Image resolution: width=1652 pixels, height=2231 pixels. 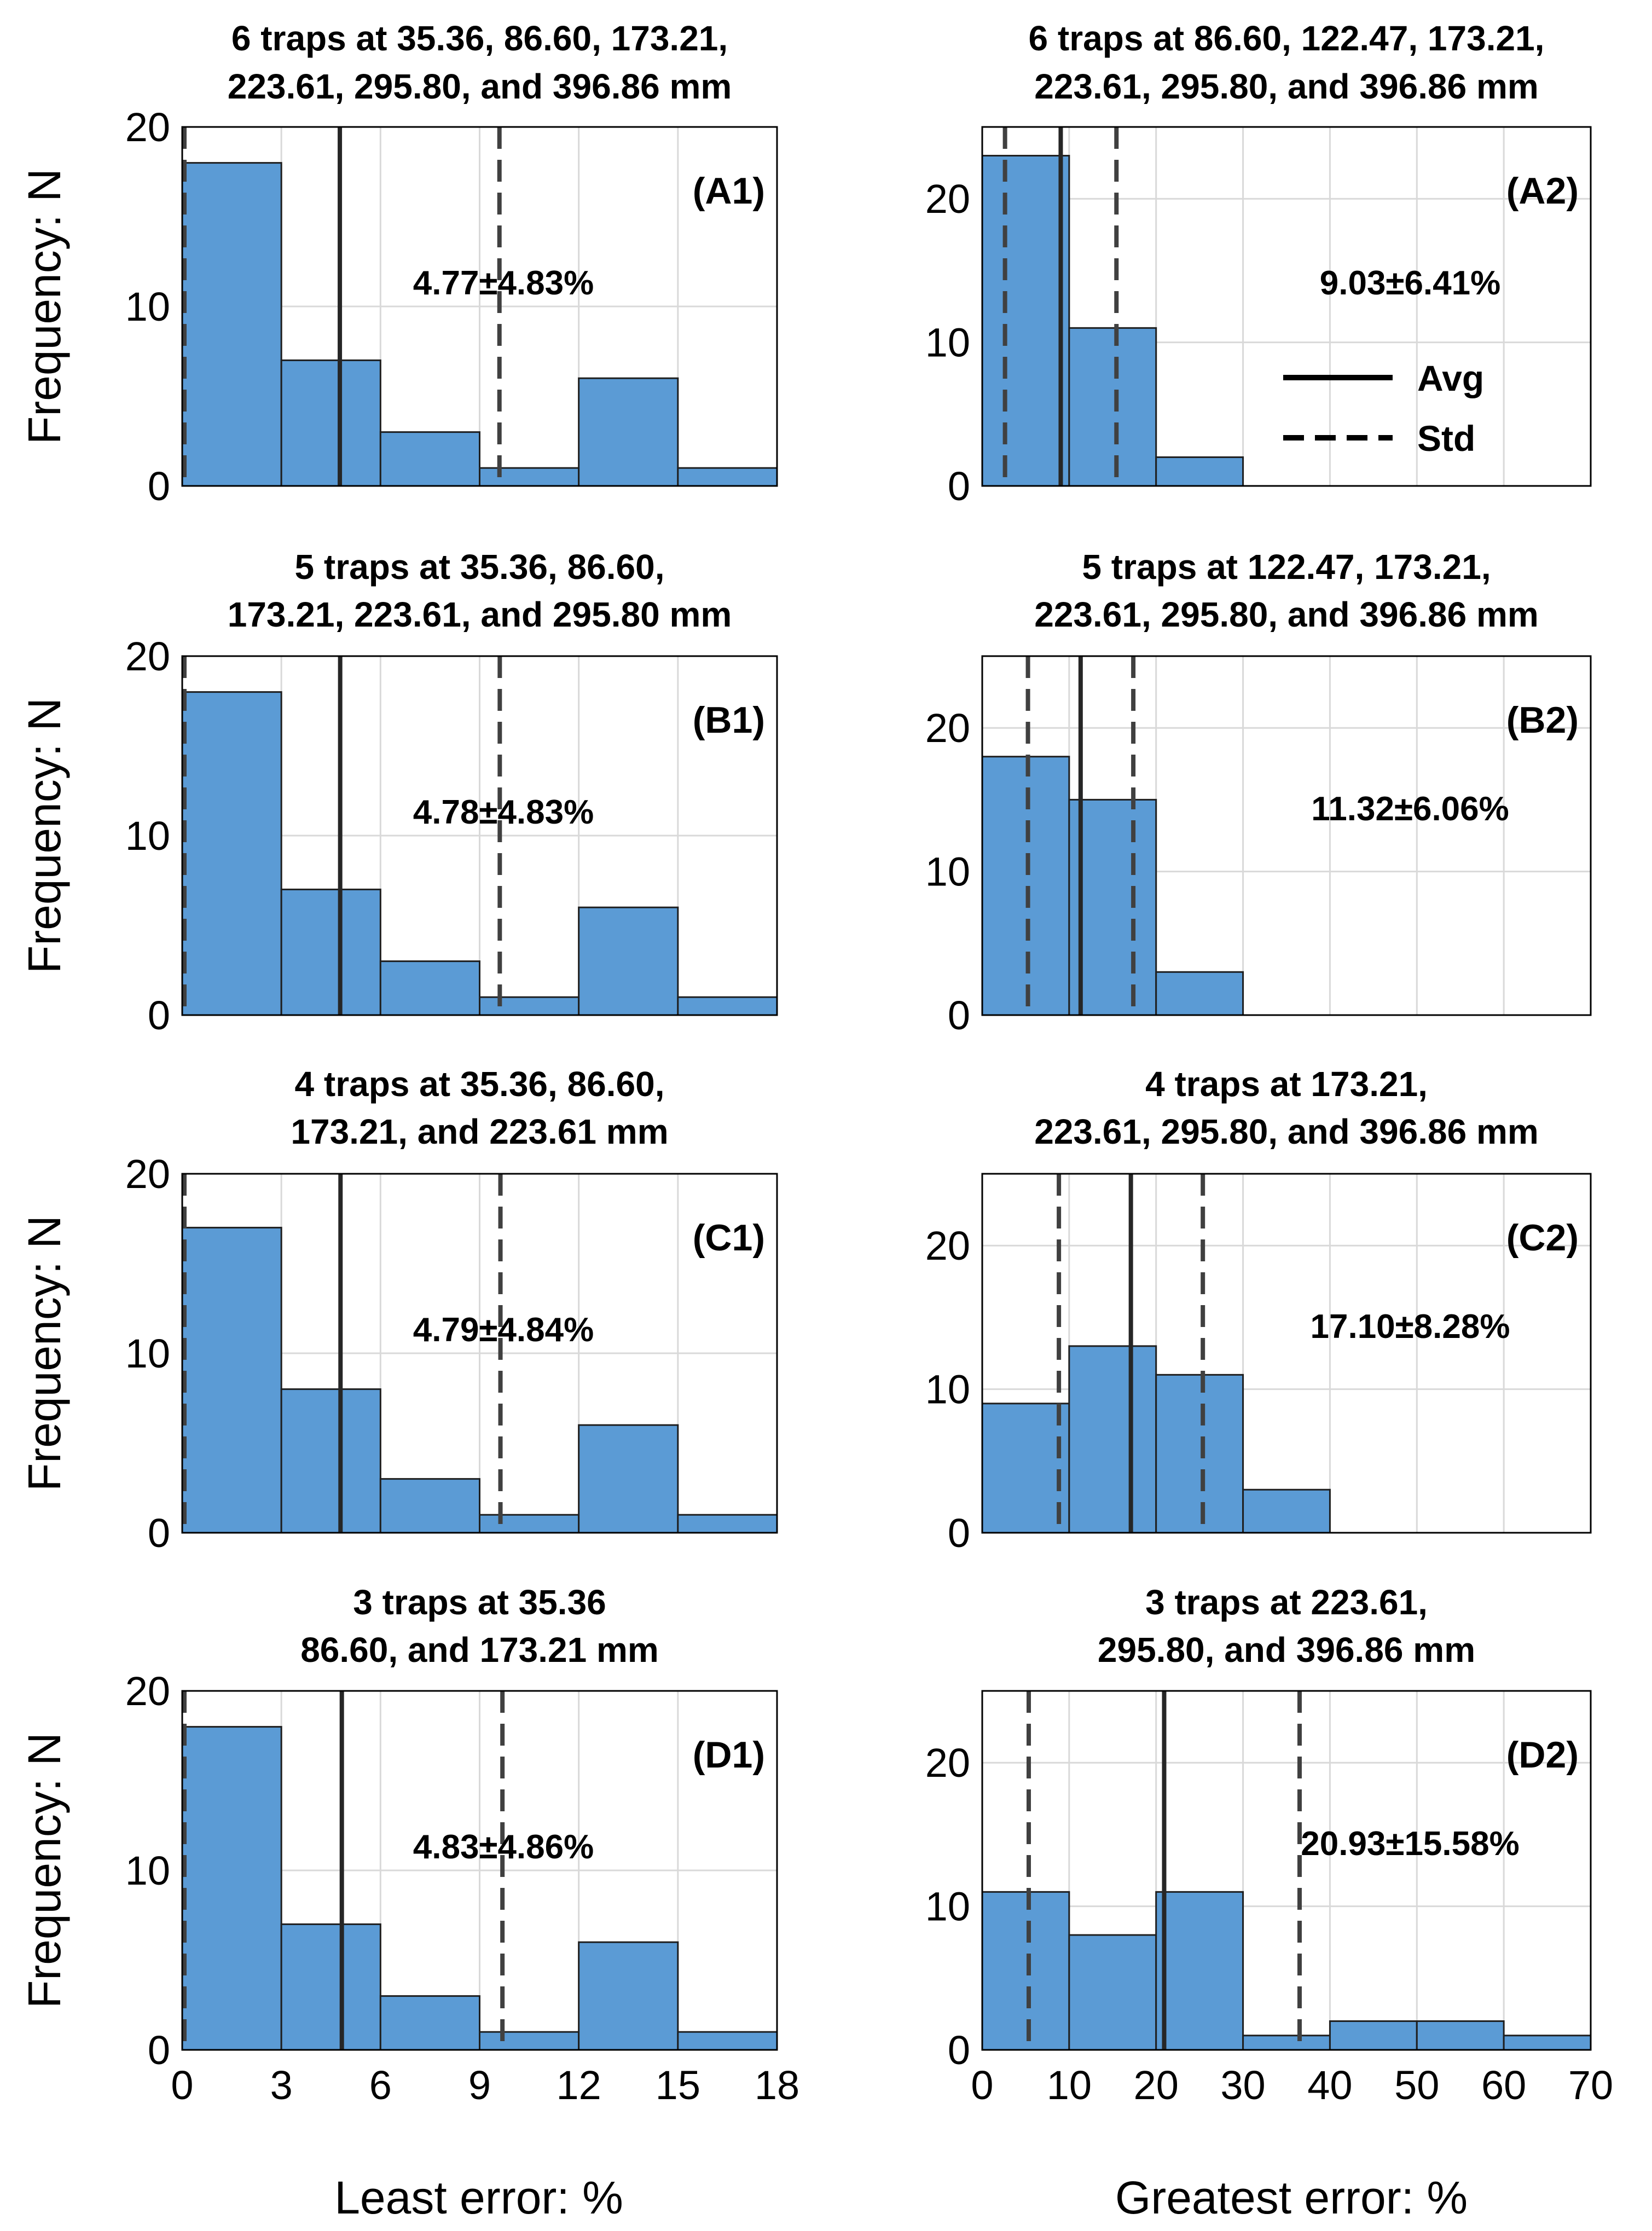 I want to click on x-tick-label: 6, so click(x=380, y=2085).